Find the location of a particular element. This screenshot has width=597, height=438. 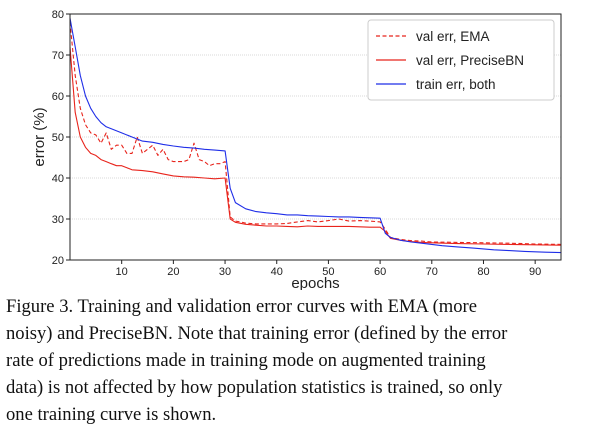

x-tick-label: 30 is located at coordinates (225, 272).